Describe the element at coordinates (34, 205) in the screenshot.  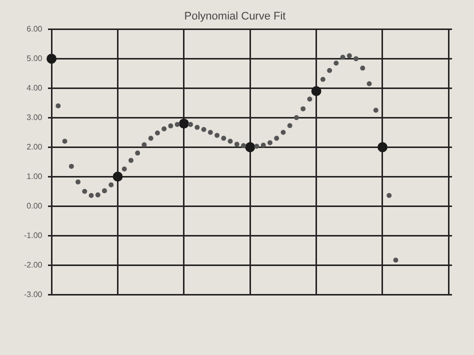
I see `y-tick-label: 0.00` at that location.